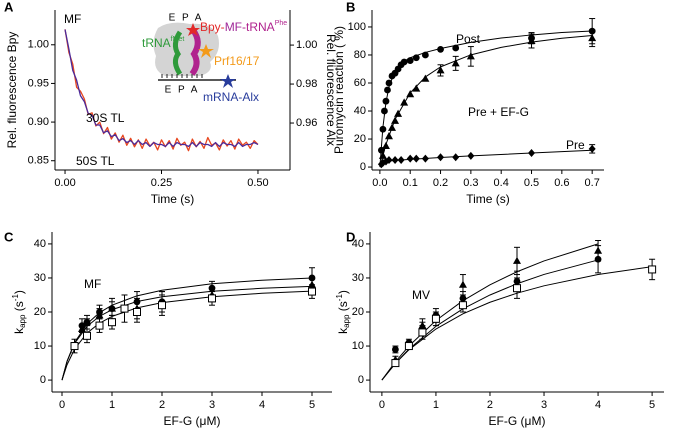  What do you see at coordinates (9, 7) in the screenshot?
I see `panel-letter: A` at bounding box center [9, 7].